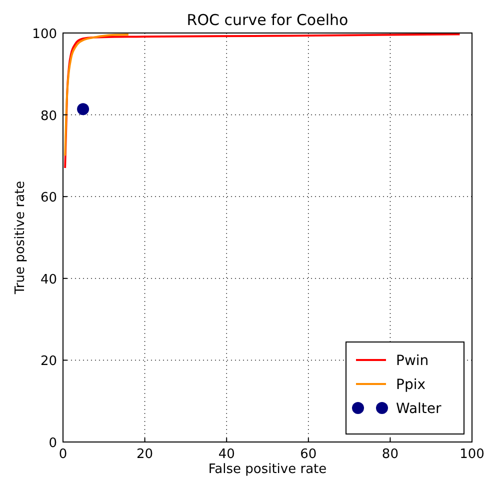 This screenshot has height=479, width=487. What do you see at coordinates (44, 34) in the screenshot?
I see `y-tick-label: 100` at bounding box center [44, 34].